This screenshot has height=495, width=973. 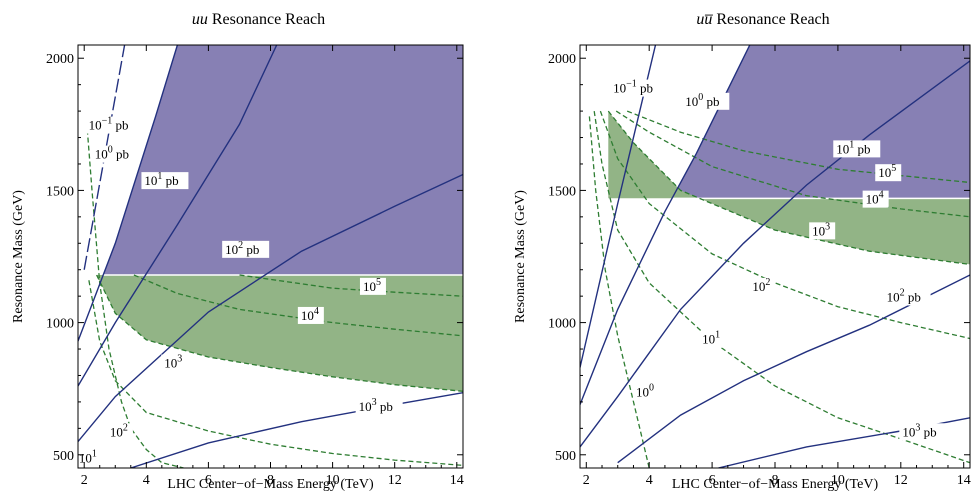 I want to click on event-label-1: 101, so click(x=712, y=339).